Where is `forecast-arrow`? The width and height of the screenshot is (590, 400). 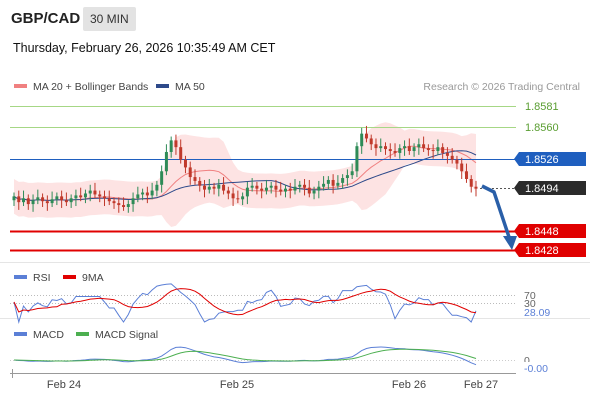 forecast-arrow is located at coordinates (499, 217).